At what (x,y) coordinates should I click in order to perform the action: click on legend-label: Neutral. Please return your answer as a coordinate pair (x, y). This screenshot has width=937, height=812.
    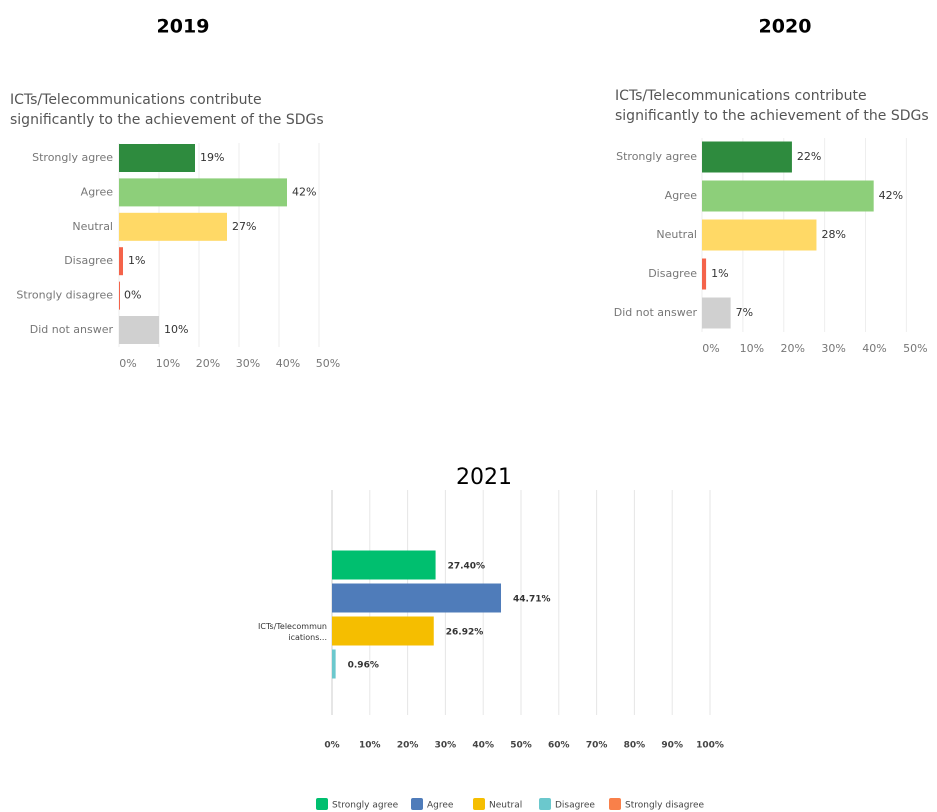
    Looking at the image, I should click on (505, 806).